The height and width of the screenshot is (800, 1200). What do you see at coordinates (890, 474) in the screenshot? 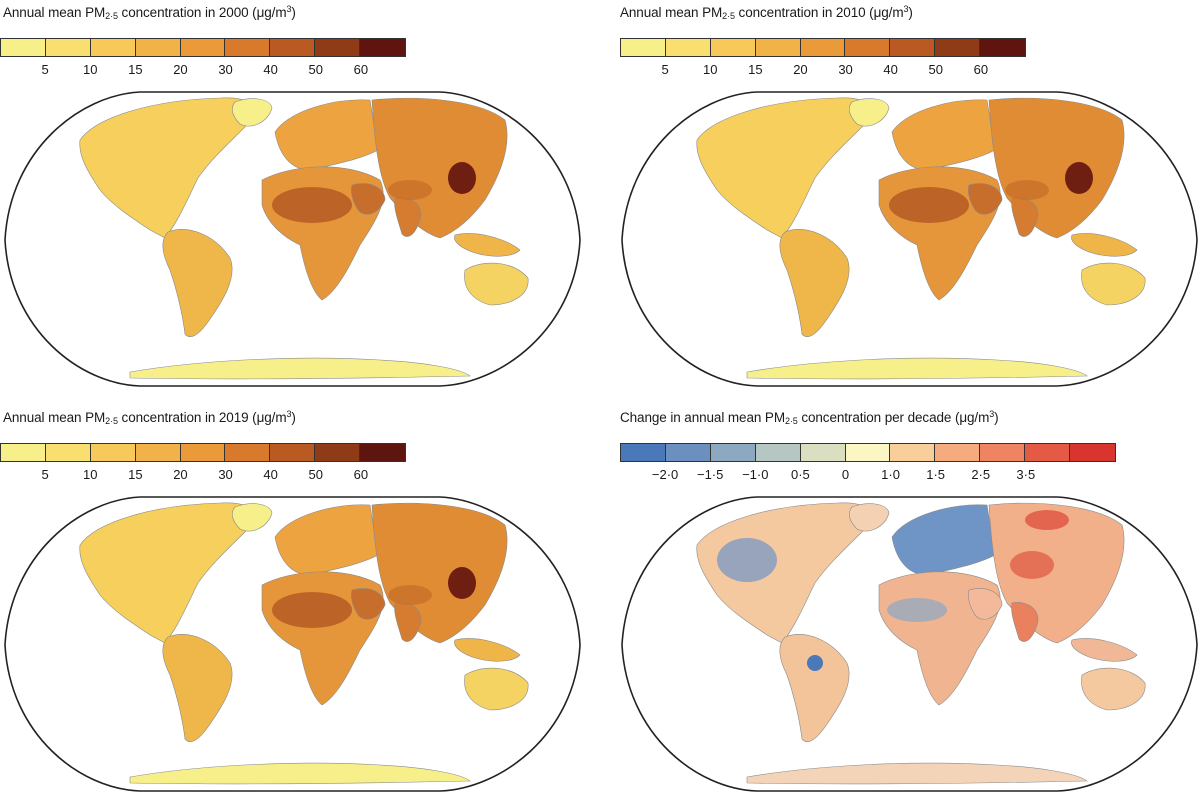
I see `legend-tick-label: 1·0` at bounding box center [890, 474].